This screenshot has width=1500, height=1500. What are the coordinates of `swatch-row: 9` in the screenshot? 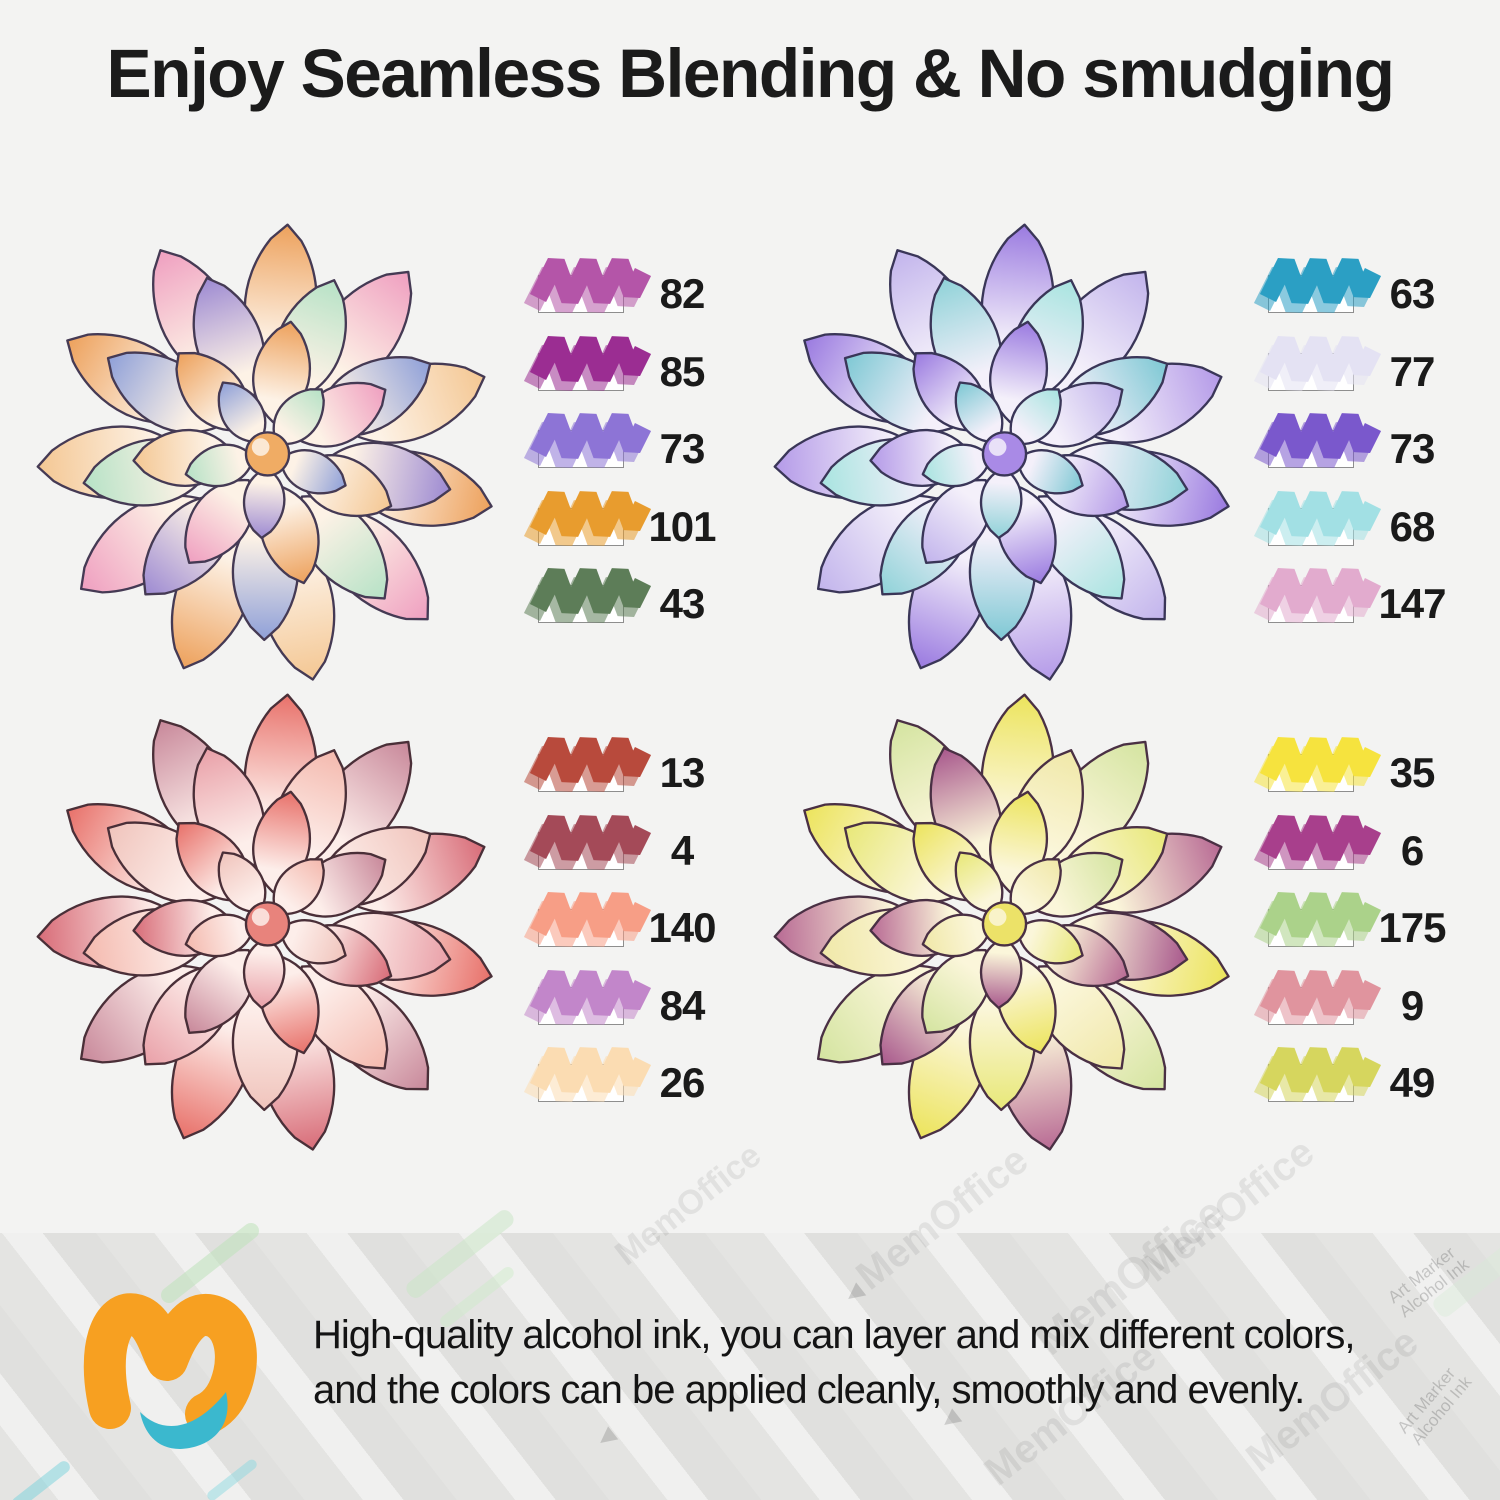 It's located at (1376, 996).